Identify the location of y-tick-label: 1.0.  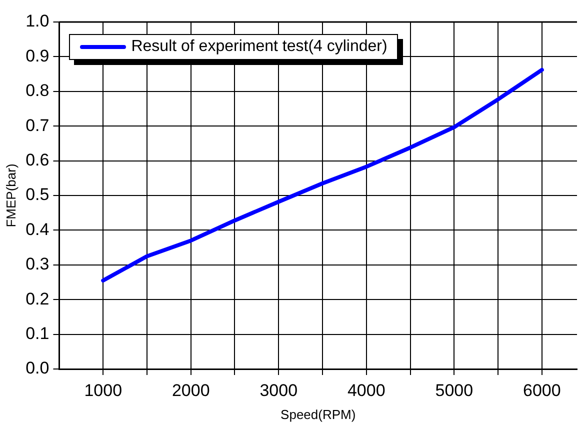
(38, 21).